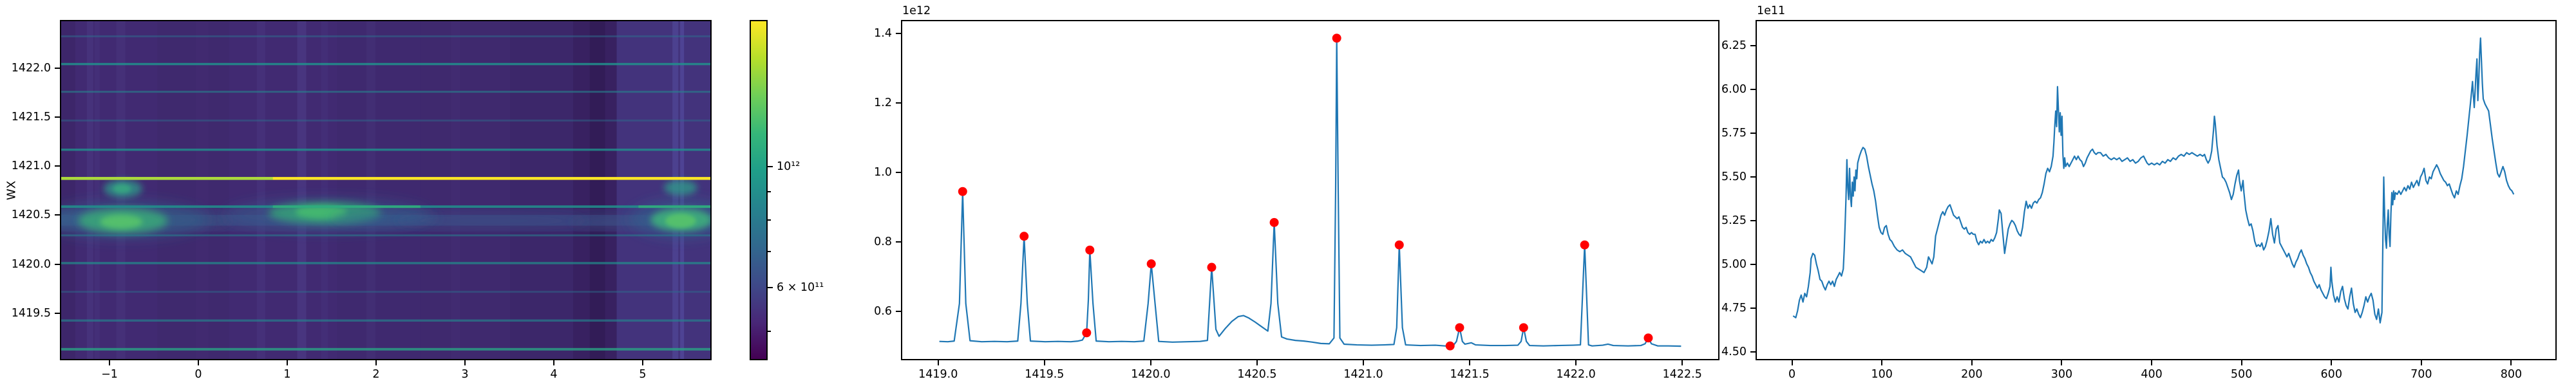 The width and height of the screenshot is (2576, 386). What do you see at coordinates (31, 166) in the screenshot?
I see `y-tick-label: 1421.0` at bounding box center [31, 166].